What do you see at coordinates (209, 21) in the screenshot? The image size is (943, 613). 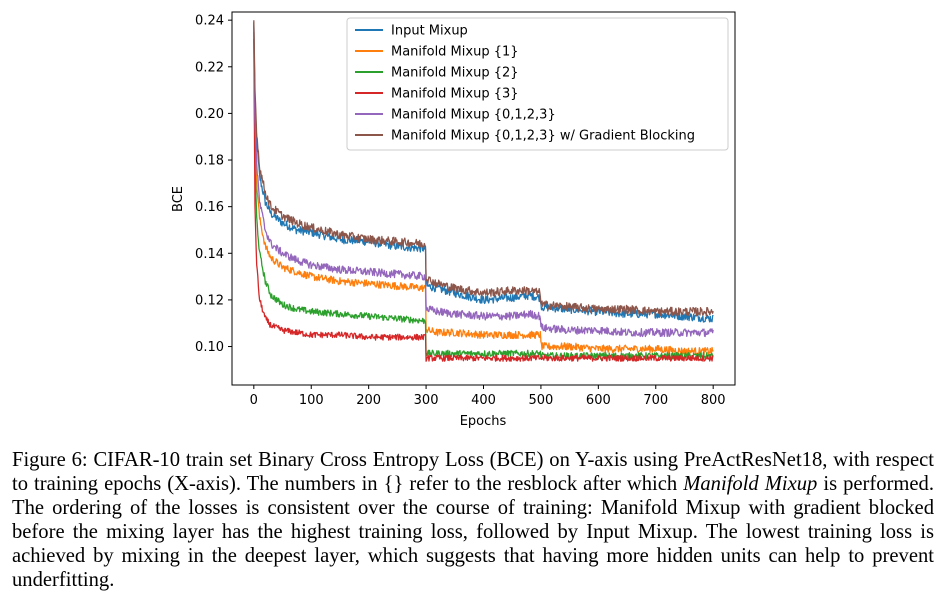 I see `y-tick-label: 0.24` at bounding box center [209, 21].